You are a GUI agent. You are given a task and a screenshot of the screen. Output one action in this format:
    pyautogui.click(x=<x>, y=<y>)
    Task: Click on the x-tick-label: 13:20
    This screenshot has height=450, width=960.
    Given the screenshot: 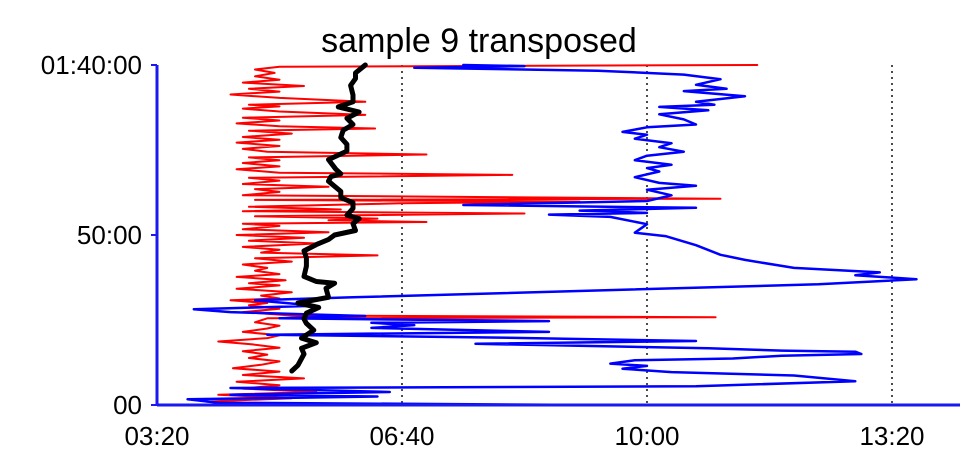 What is the action you would take?
    pyautogui.click(x=891, y=435)
    